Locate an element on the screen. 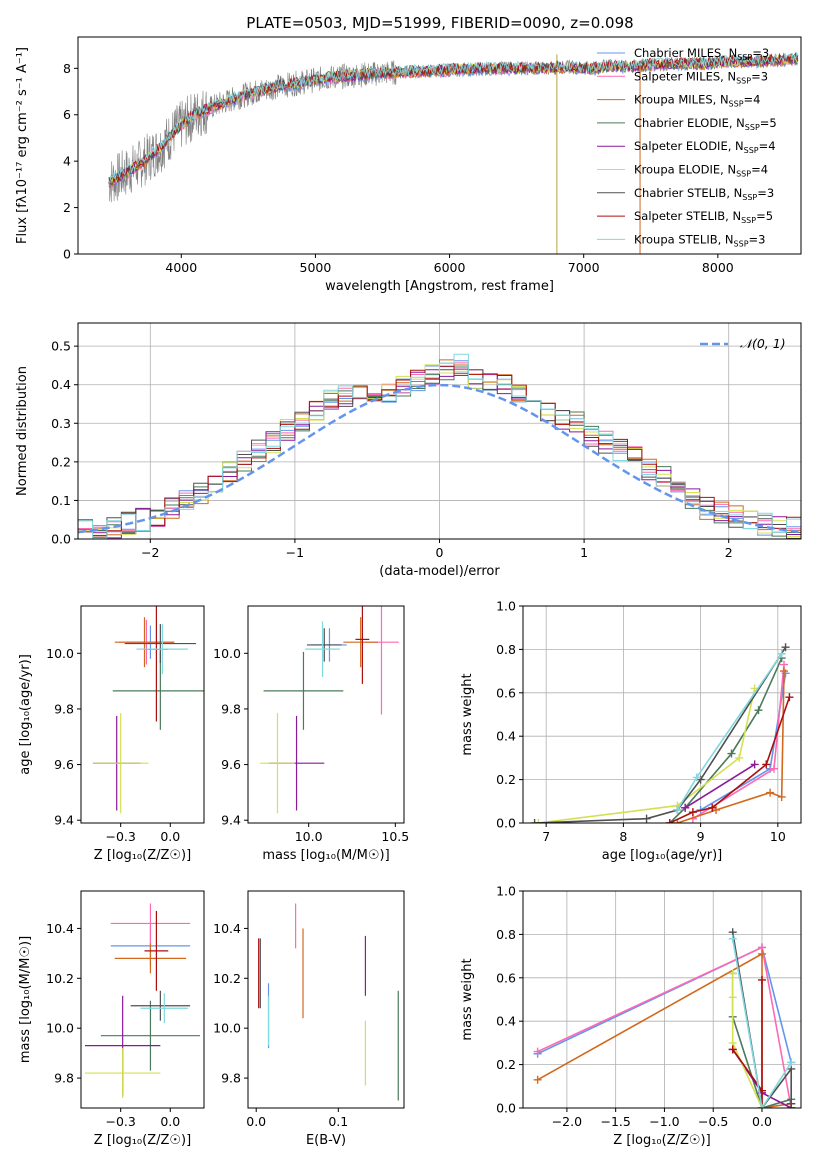 This screenshot has width=819, height=1170. x-tick-label: −1.5 is located at coordinates (615, 1121).